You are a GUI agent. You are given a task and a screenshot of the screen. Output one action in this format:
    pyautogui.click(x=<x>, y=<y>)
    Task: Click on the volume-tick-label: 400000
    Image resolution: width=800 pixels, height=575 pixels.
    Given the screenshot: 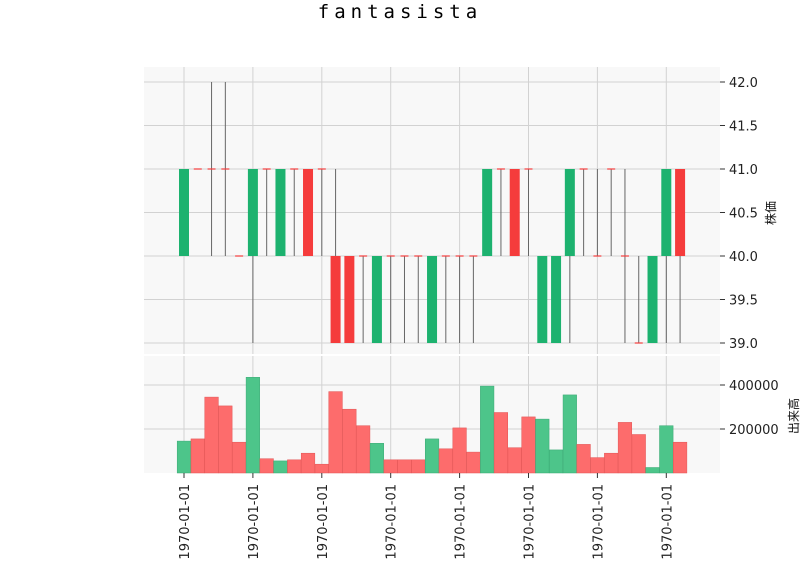 What is the action you would take?
    pyautogui.click(x=754, y=386)
    